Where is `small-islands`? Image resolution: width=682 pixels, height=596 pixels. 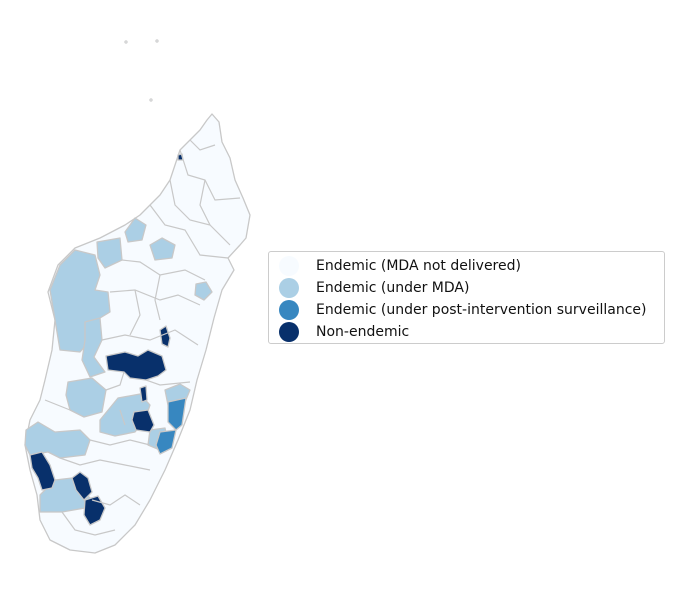 small-islands is located at coordinates (141, 70).